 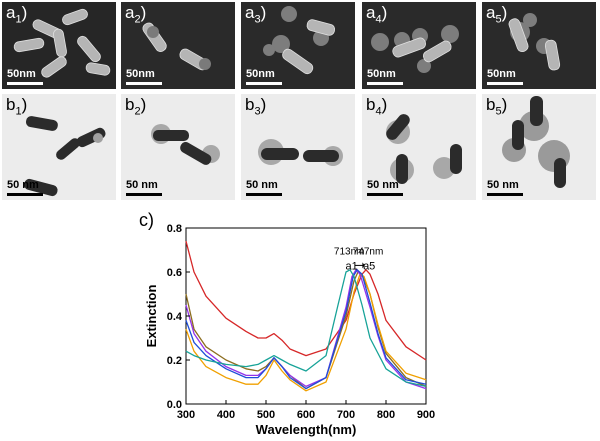 I want to click on x-tick-label: 500, so click(x=266, y=415).